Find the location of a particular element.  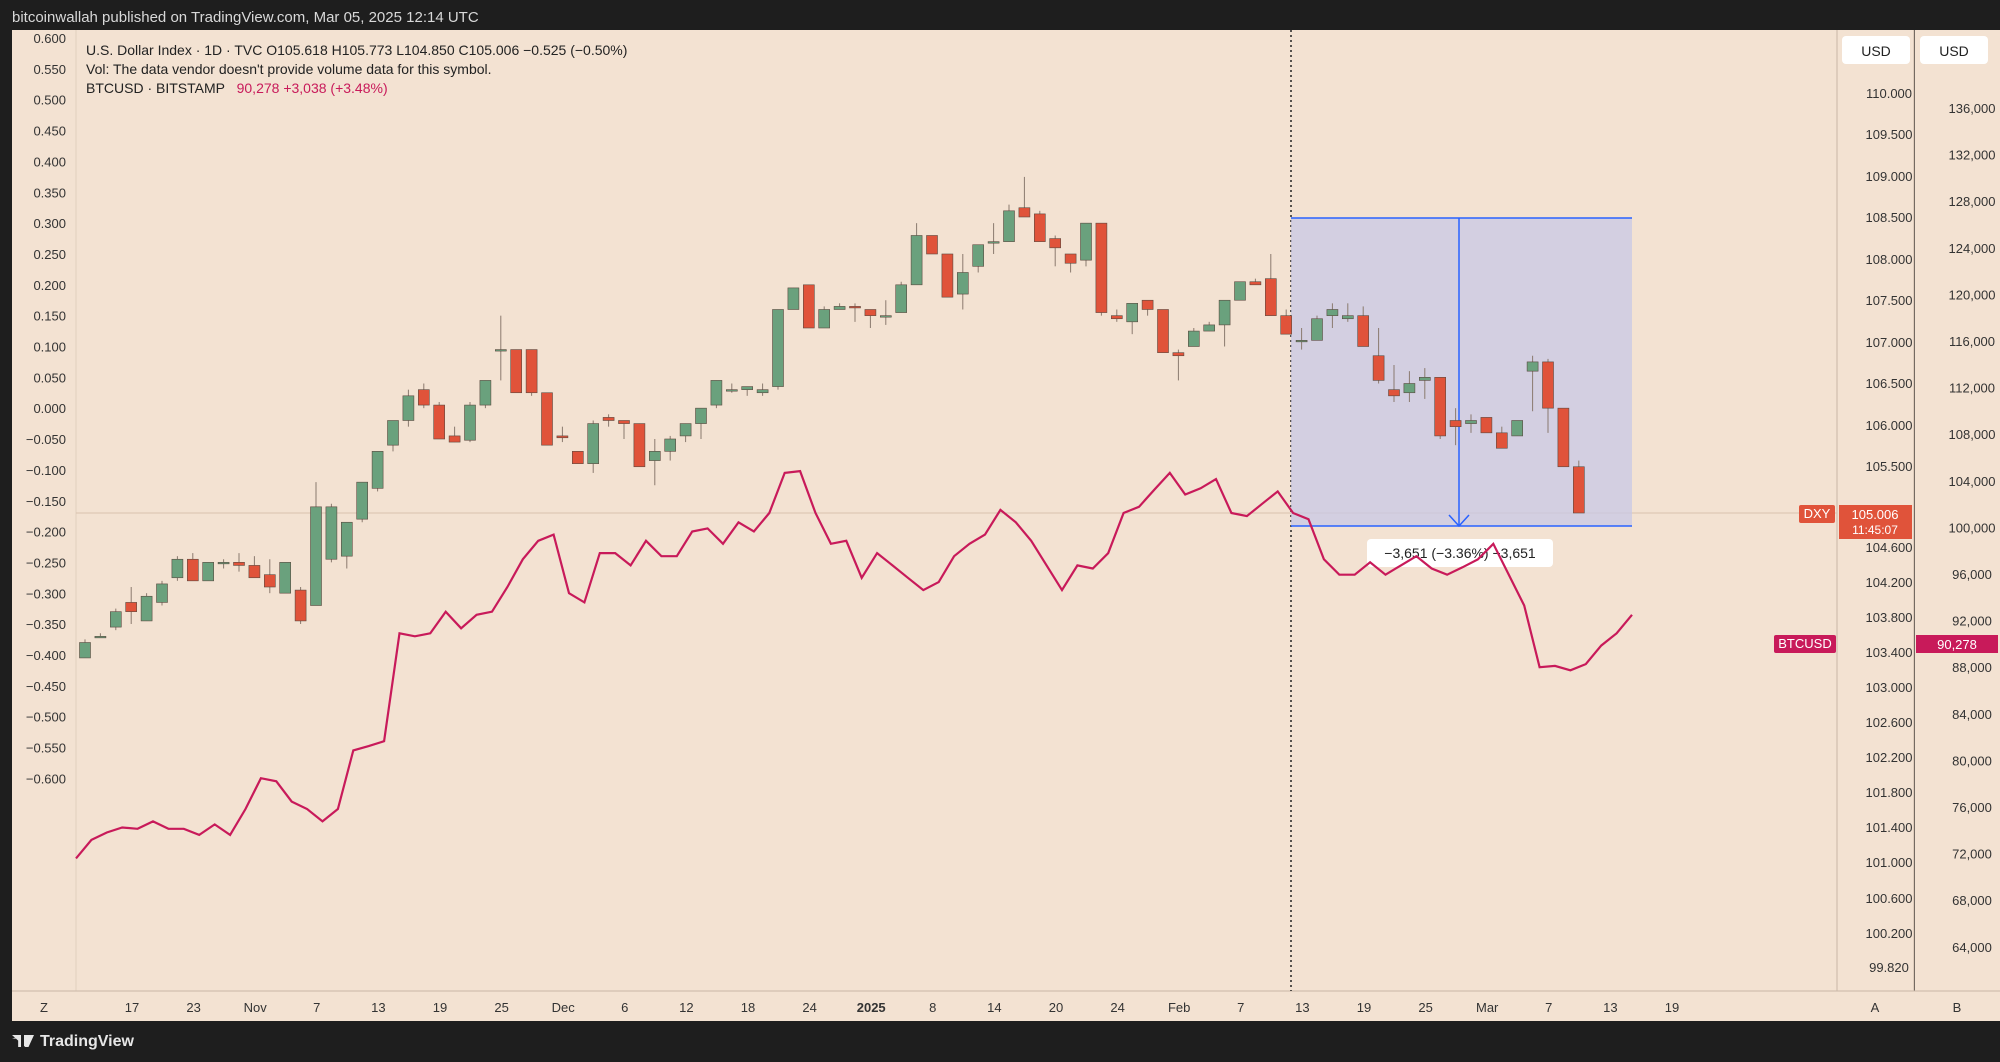

time-axis-tick: Dec is located at coordinates (564, 1007).